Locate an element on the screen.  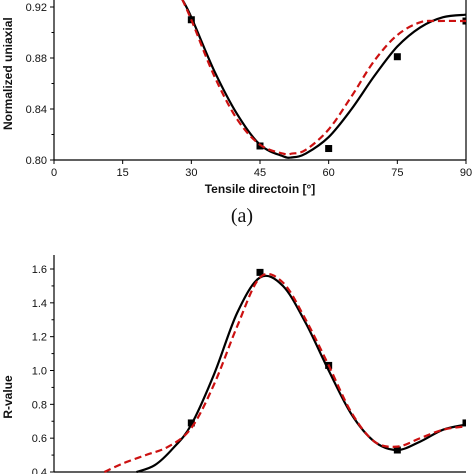
chart-b-y-tick-label: 1.2 is located at coordinates (39, 338).